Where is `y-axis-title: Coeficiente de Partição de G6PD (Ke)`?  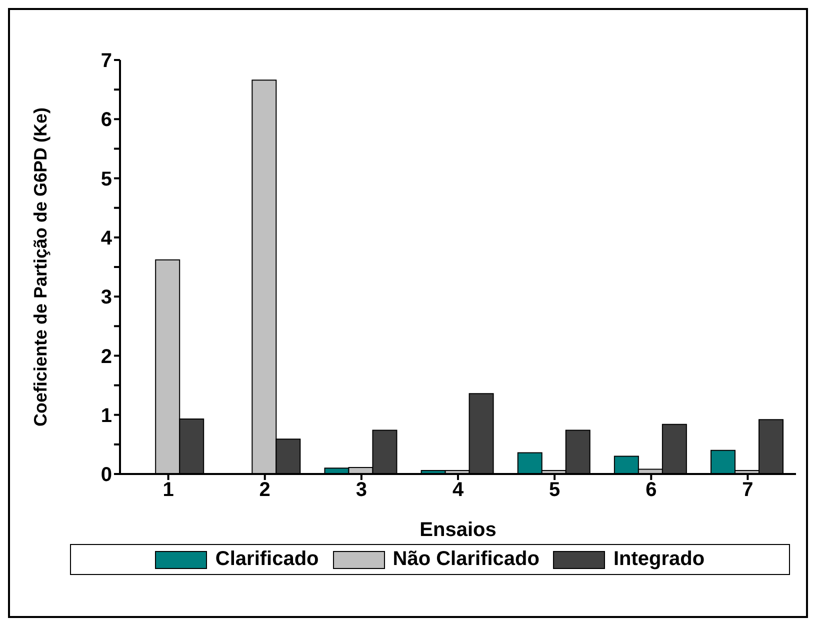 y-axis-title: Coeficiente de Partição de G6PD (Ke) is located at coordinates (40, 267).